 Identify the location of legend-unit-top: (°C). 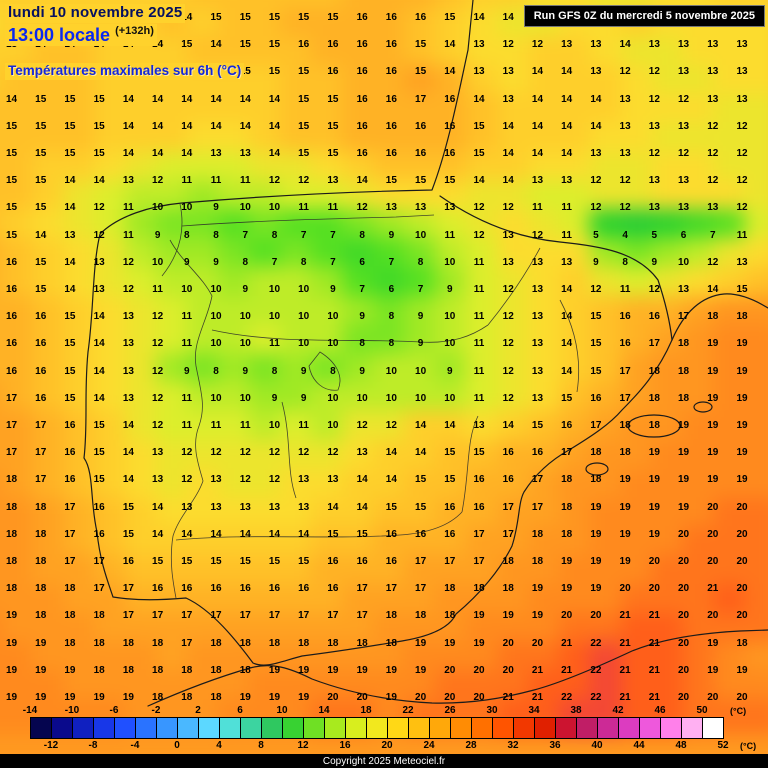
(738, 711).